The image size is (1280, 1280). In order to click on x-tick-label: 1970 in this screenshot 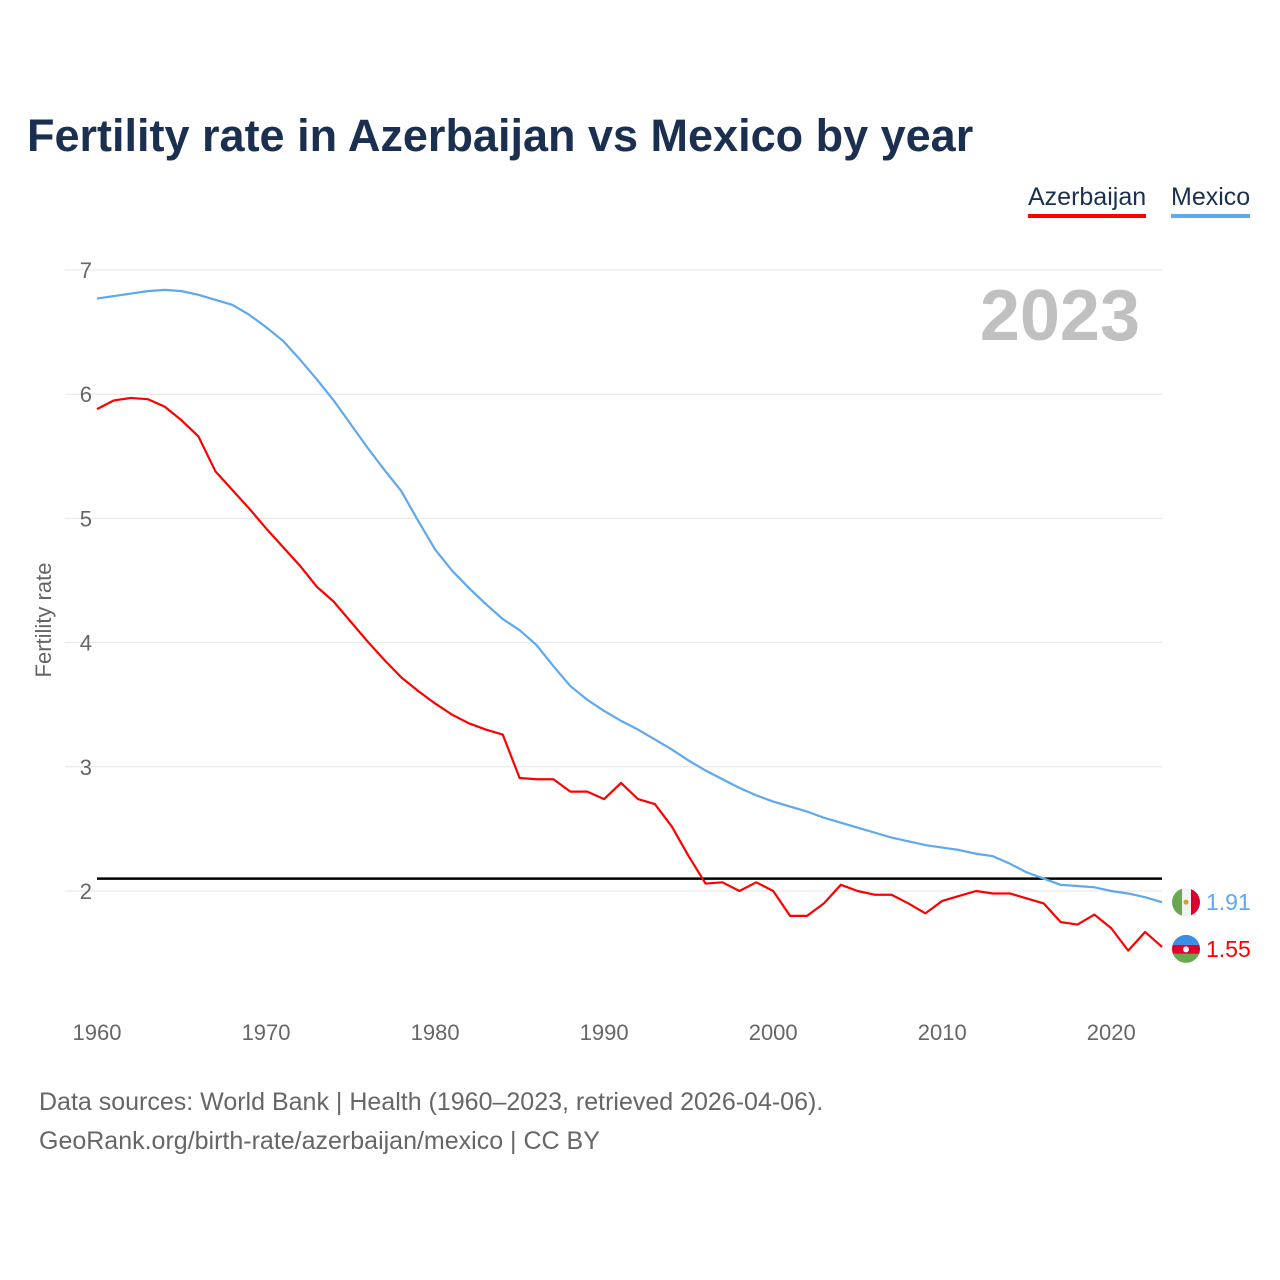, I will do `click(266, 1032)`.